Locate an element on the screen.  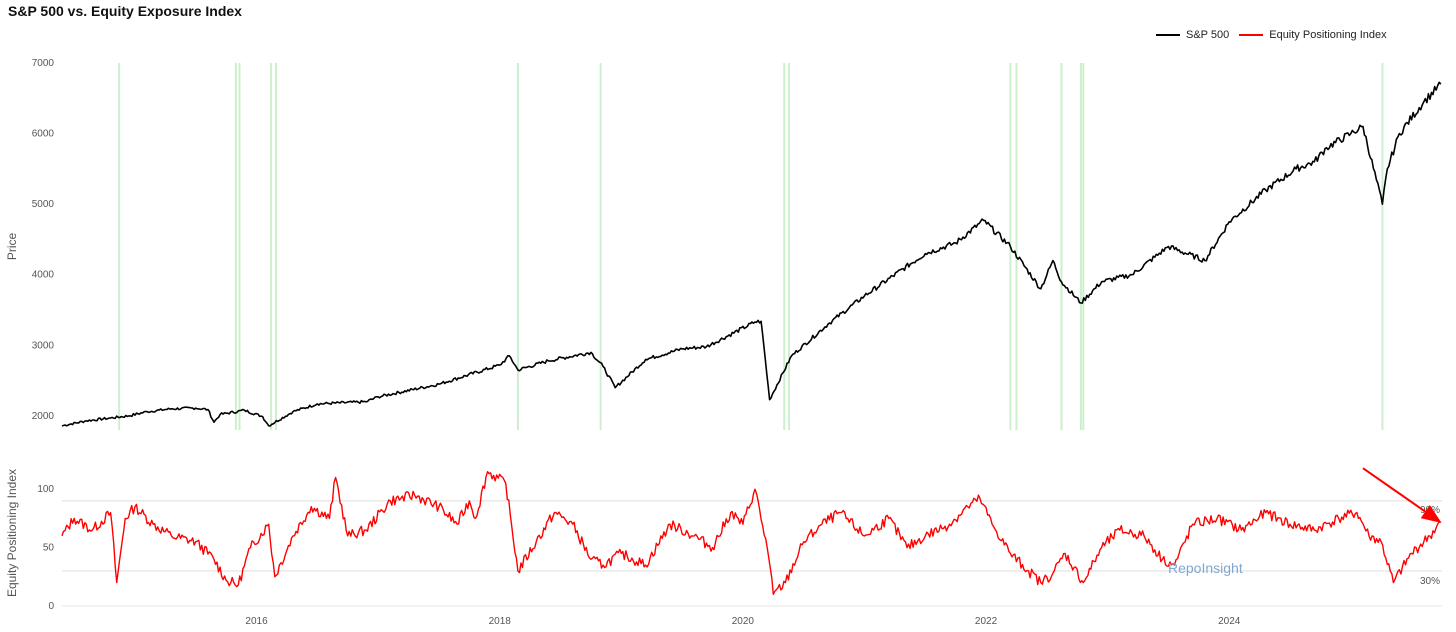
legend-label-sp500: S&P 500 is located at coordinates (1208, 35).